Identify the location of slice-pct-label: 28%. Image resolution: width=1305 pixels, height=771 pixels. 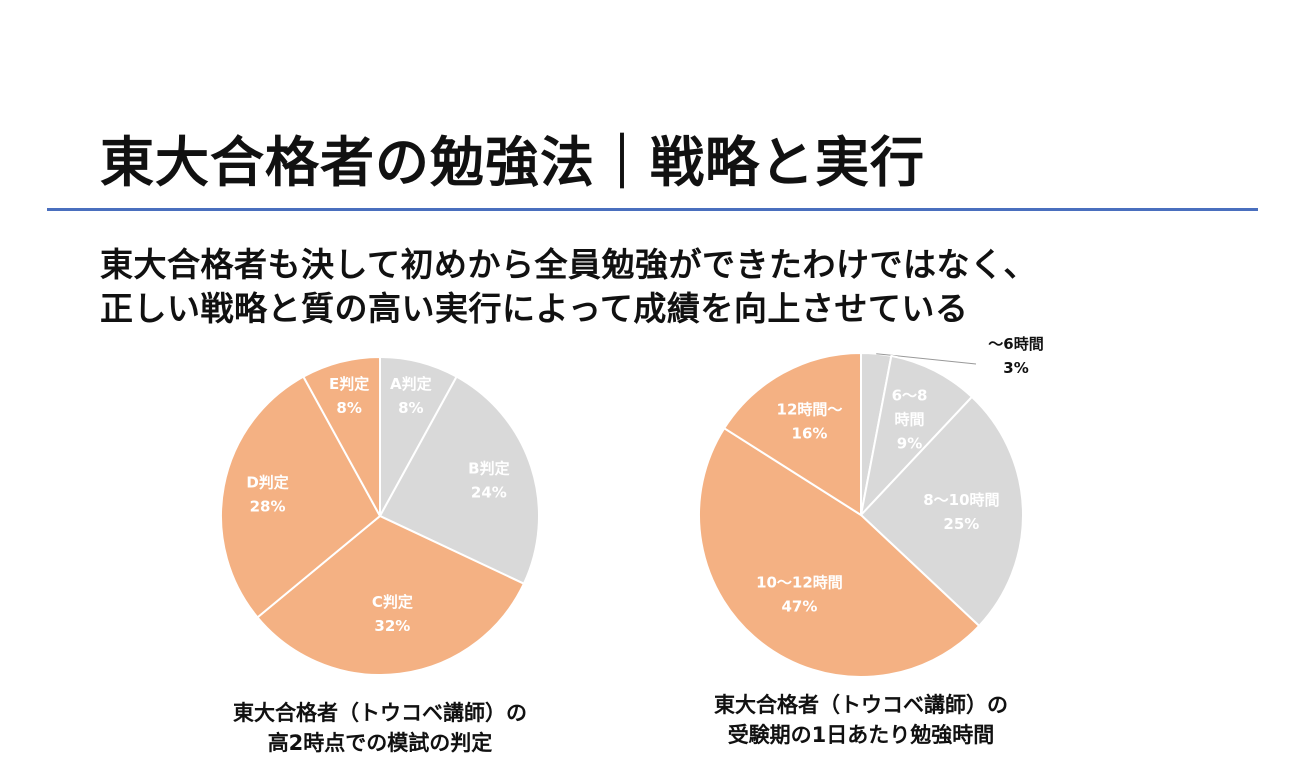
(268, 507).